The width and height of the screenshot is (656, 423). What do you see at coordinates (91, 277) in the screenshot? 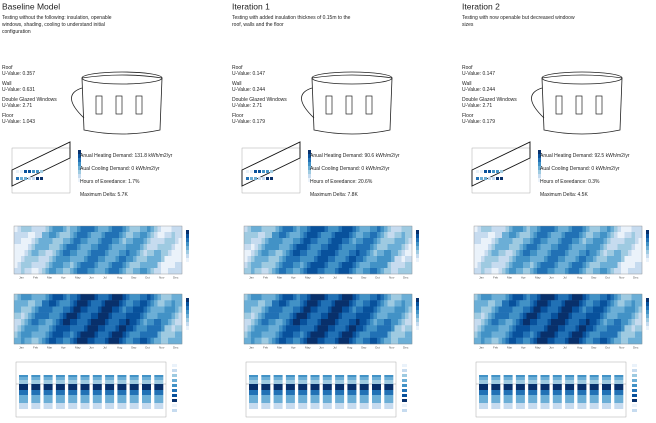
I see `month-label: Jun` at bounding box center [91, 277].